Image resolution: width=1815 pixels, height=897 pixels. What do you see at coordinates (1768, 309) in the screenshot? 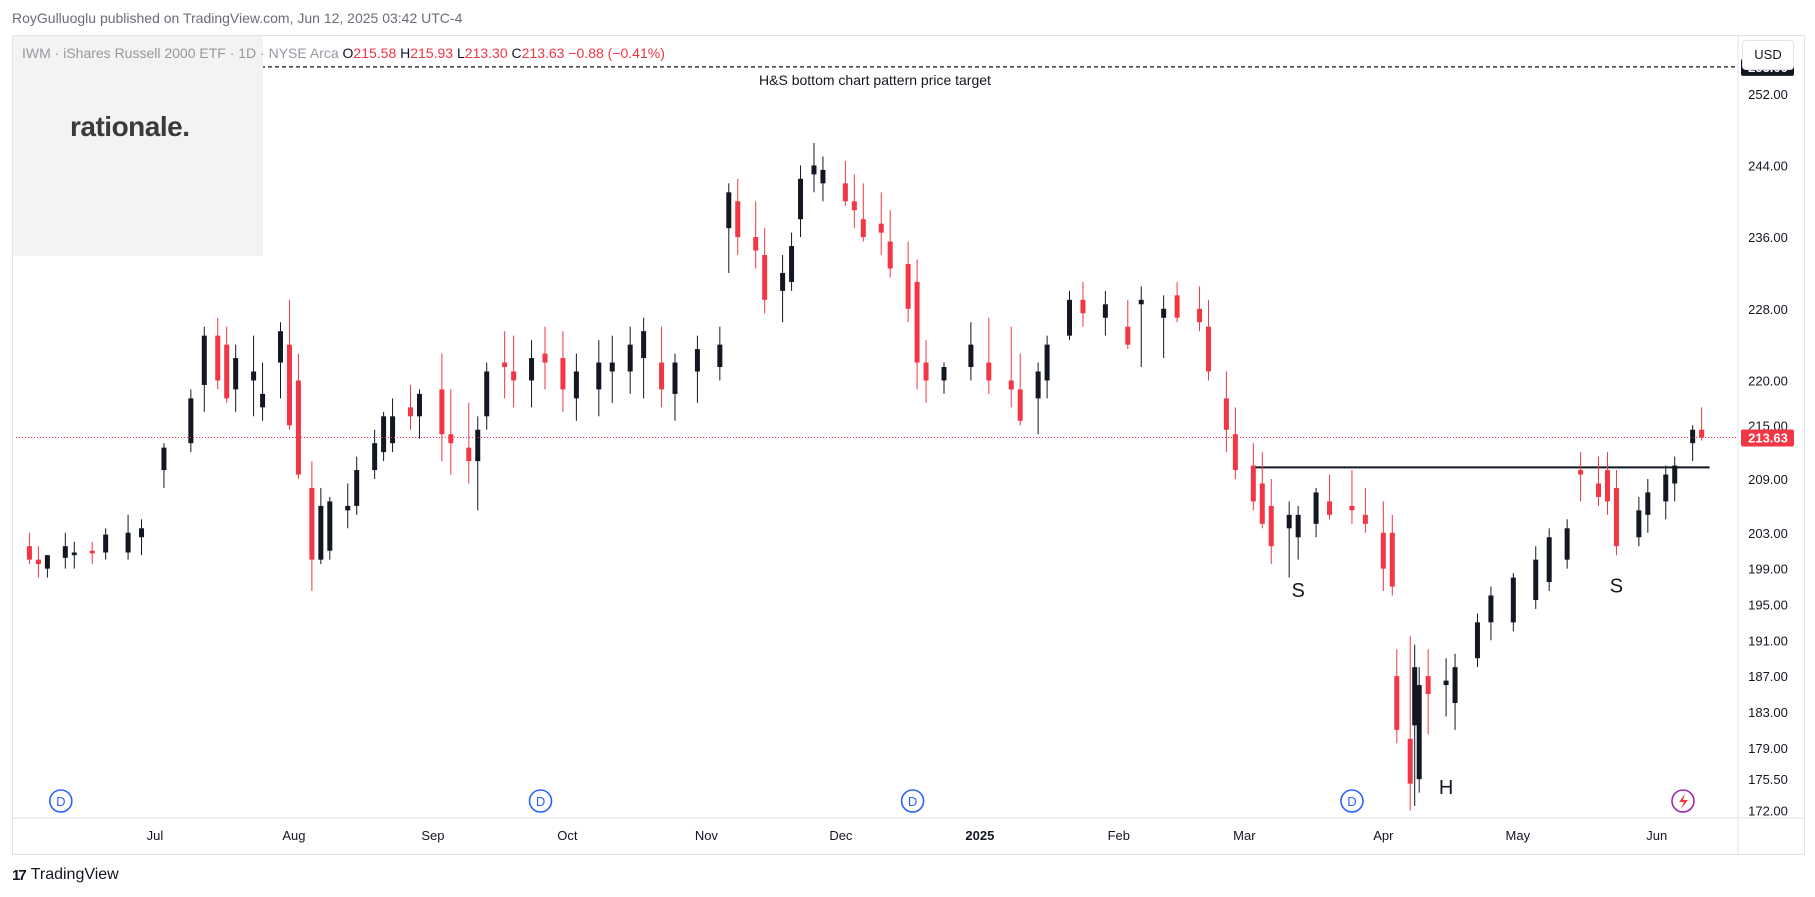
I see `y-tick-label: 228.00` at bounding box center [1768, 309].